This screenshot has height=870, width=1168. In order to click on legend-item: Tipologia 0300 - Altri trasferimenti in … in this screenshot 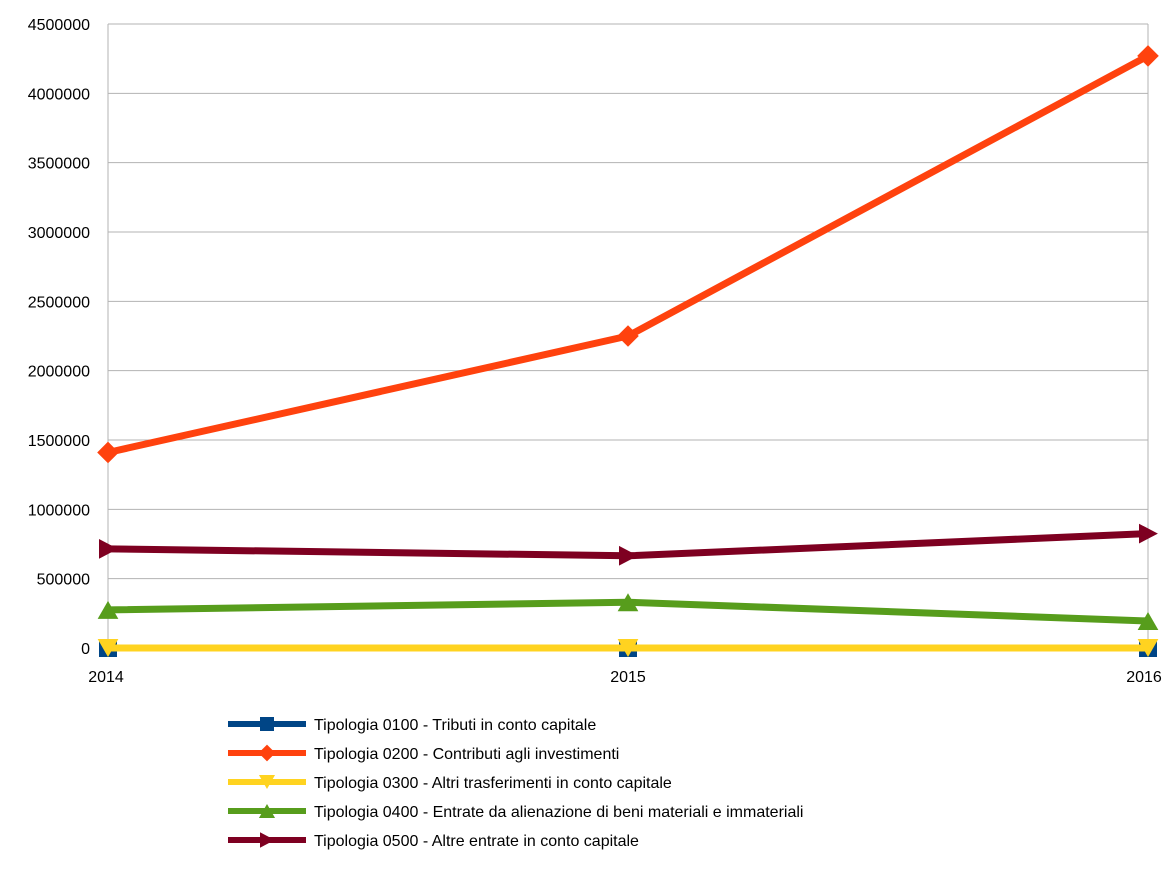, I will do `click(450, 783)`.